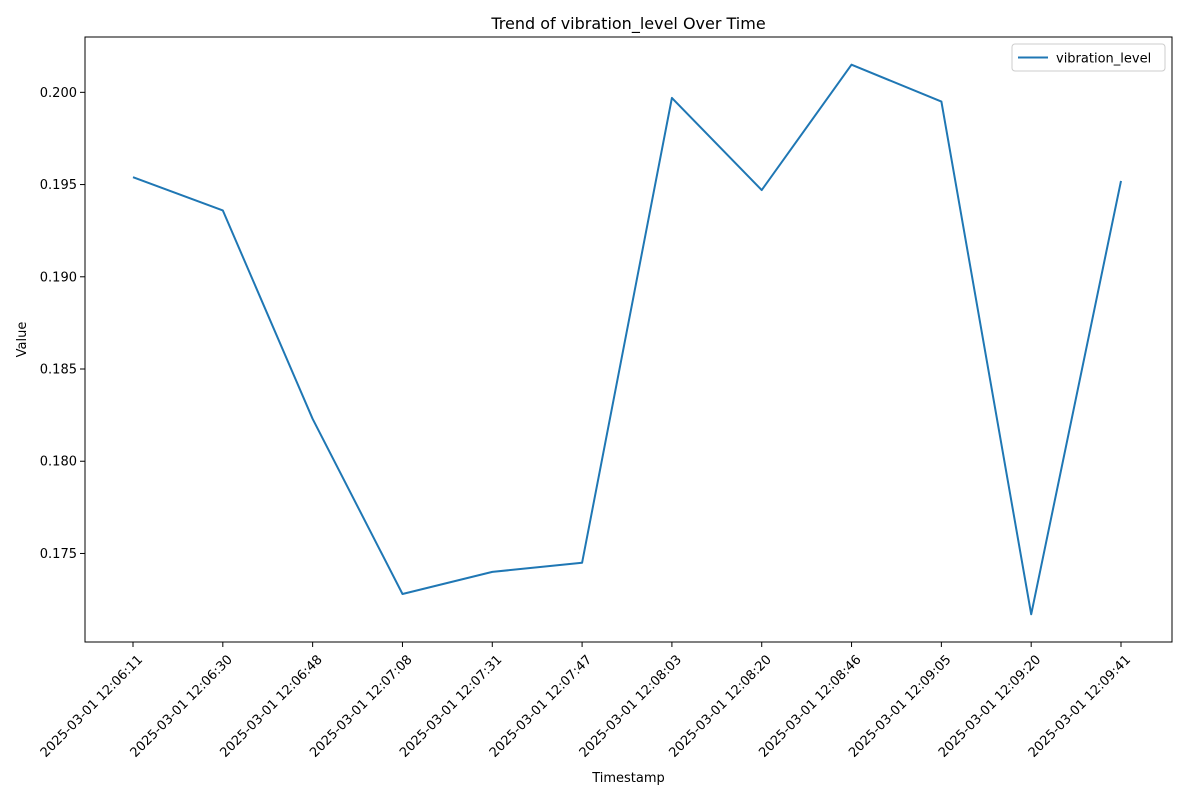 The height and width of the screenshot is (800, 1200). Describe the element at coordinates (58, 370) in the screenshot. I see `y-tick-label: 0.185` at that location.